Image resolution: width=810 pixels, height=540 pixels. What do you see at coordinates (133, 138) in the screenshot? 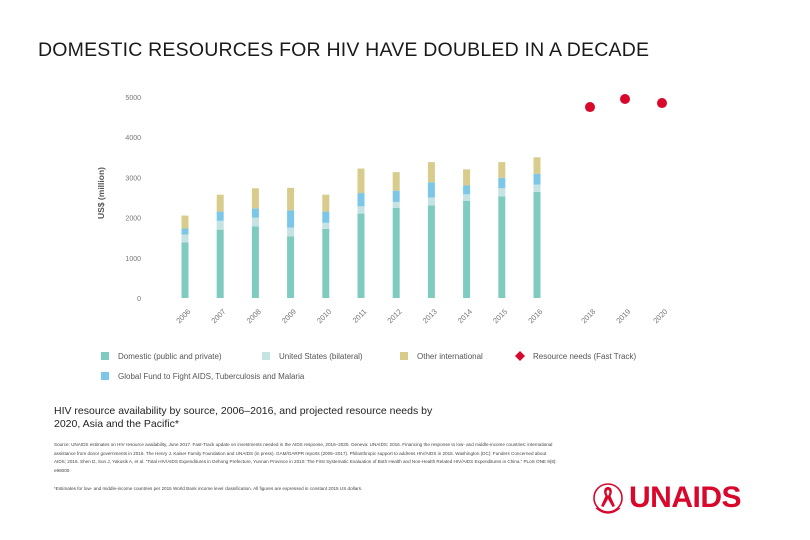
I see `y-tick-label: 4000` at bounding box center [133, 138].